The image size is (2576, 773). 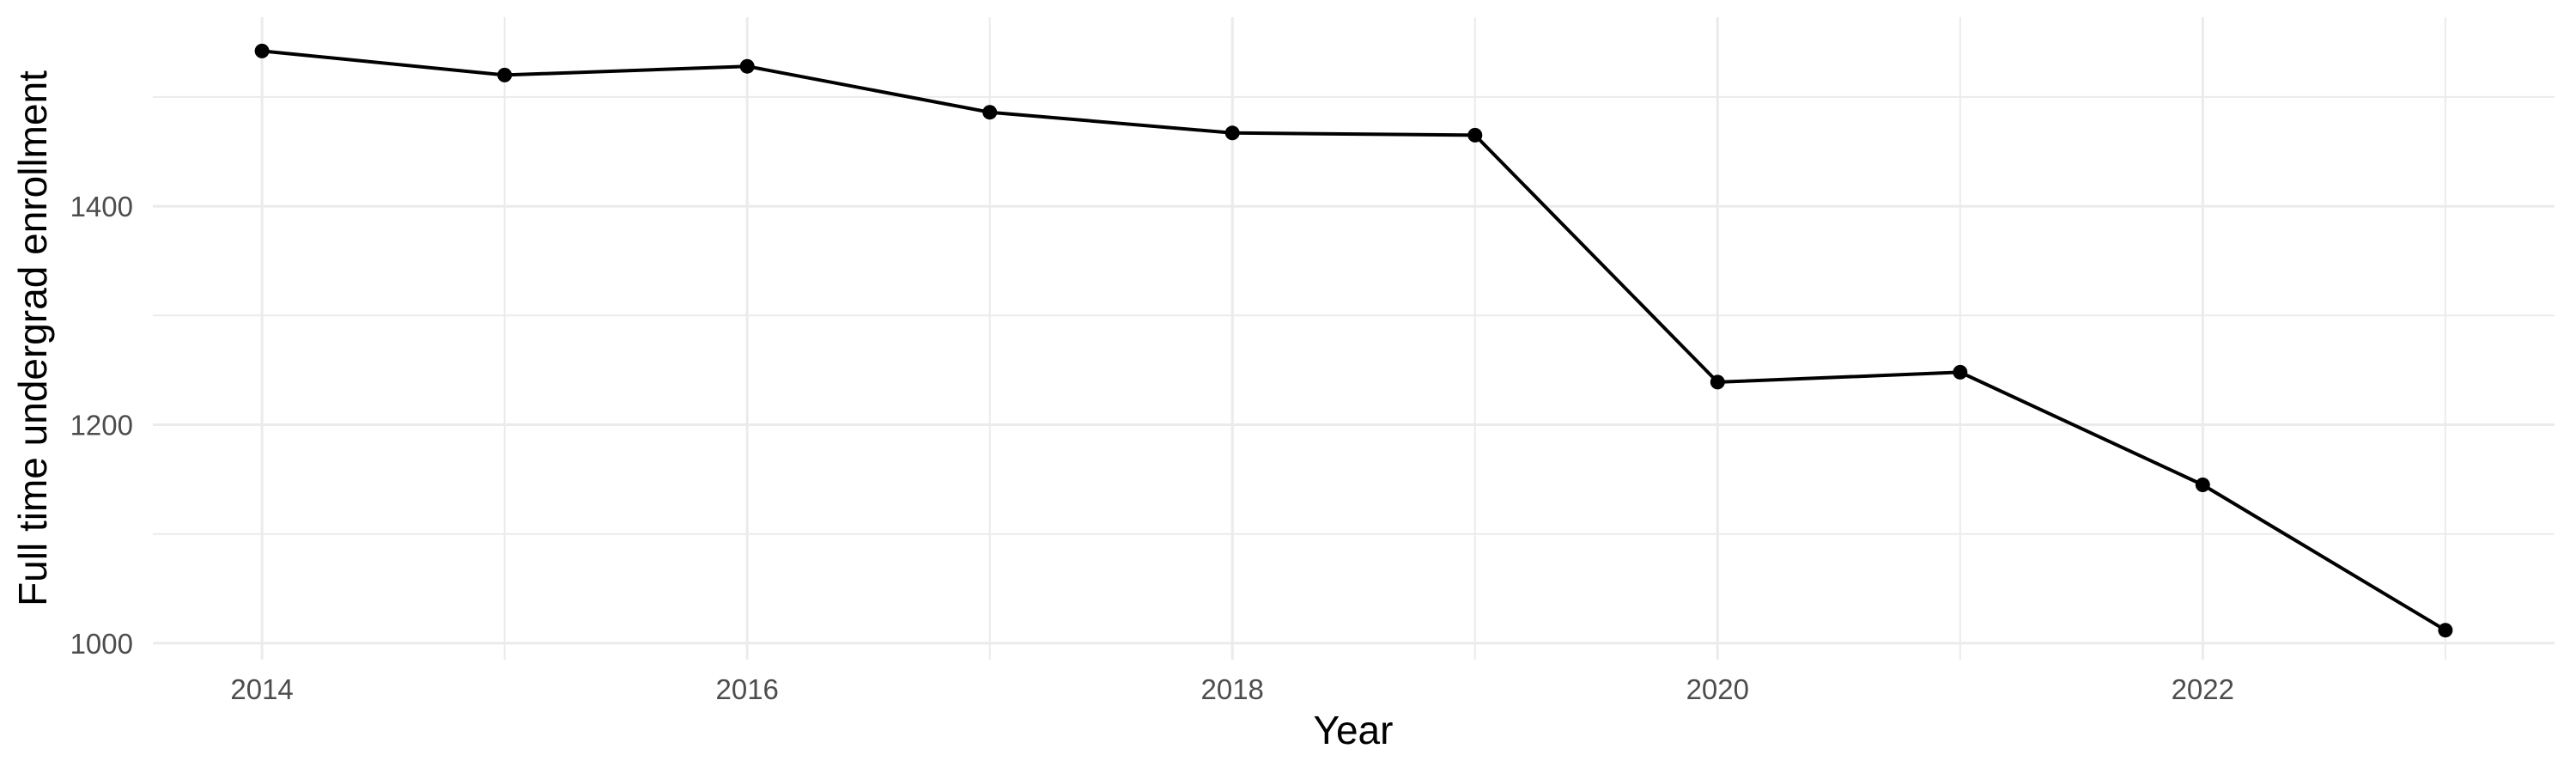 I want to click on x-tick-label: 2016, so click(x=746, y=689).